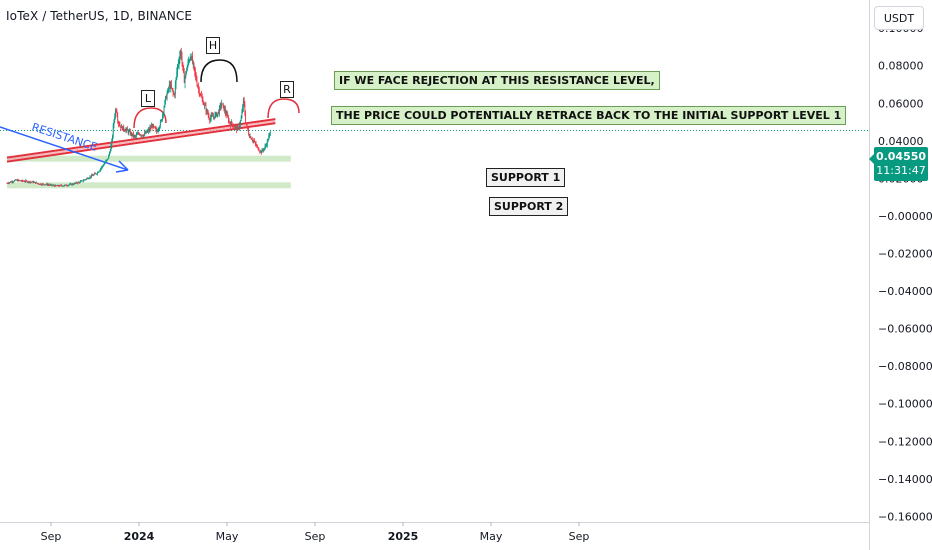 The width and height of the screenshot is (932, 550). Describe the element at coordinates (905, 404) in the screenshot. I see `y-tick-label: −0.10000` at that location.